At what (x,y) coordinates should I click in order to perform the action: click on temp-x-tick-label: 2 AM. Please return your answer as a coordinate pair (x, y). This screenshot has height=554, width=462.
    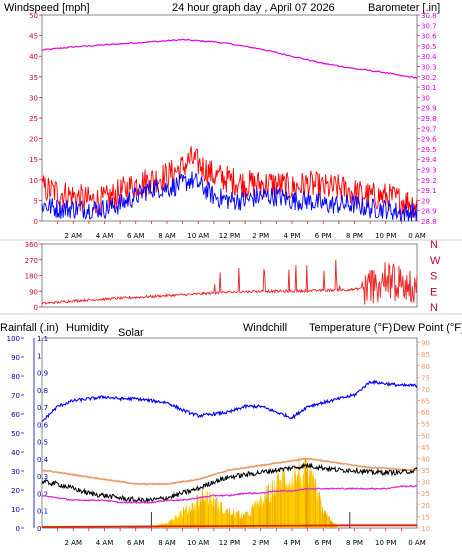
    Looking at the image, I should click on (73, 543).